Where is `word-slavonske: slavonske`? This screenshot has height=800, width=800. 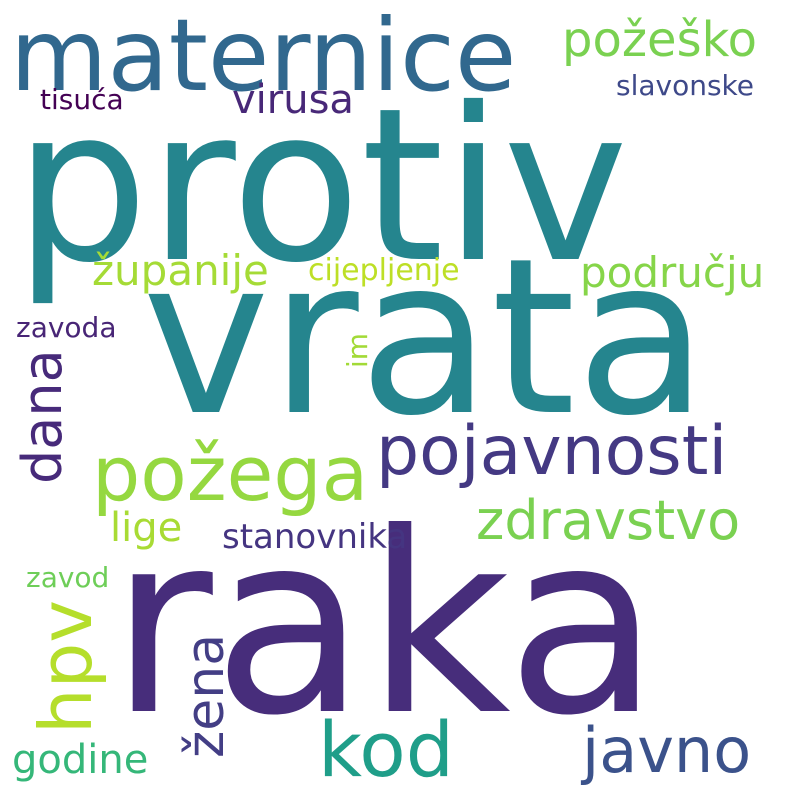
word-slavonske: slavonske is located at coordinates (685, 85).